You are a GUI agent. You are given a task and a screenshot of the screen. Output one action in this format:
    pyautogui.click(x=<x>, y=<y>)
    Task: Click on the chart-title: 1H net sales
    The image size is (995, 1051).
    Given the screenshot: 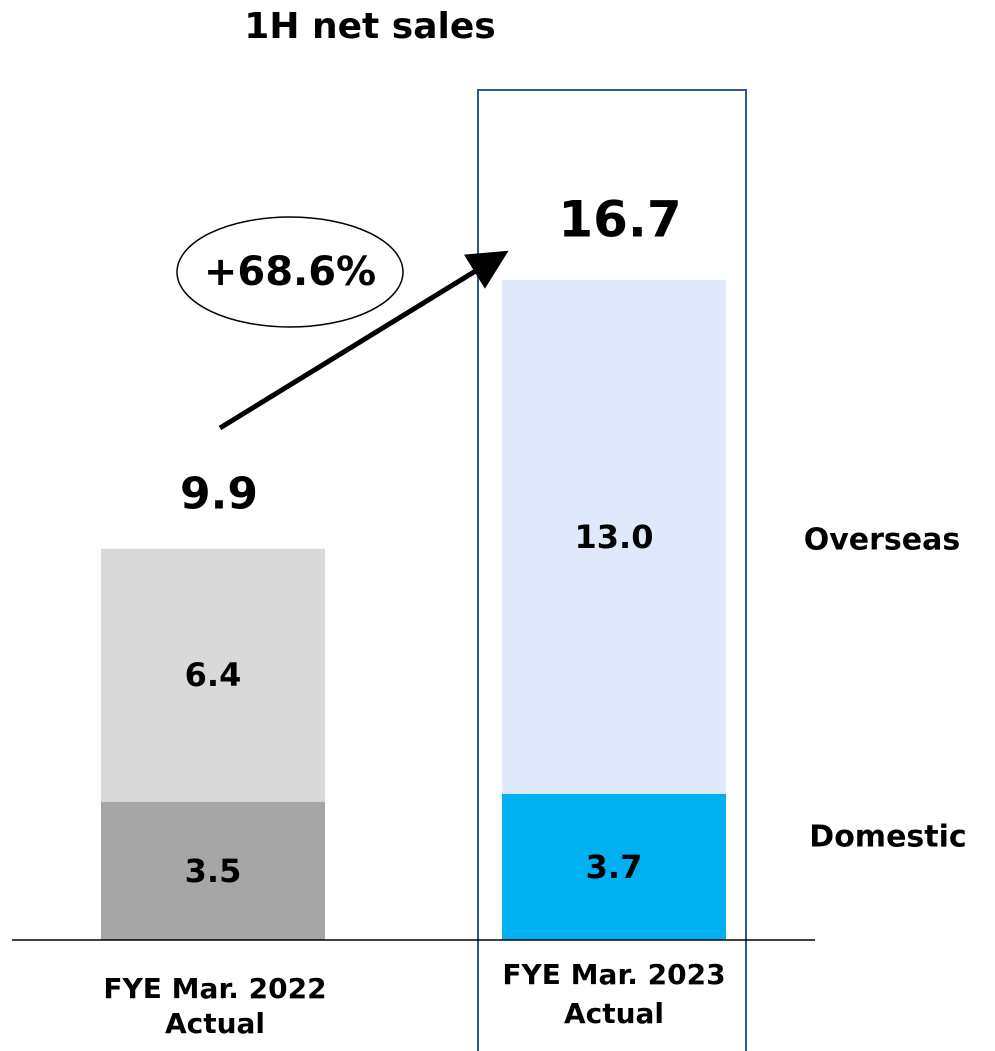 What is the action you would take?
    pyautogui.click(x=369, y=26)
    